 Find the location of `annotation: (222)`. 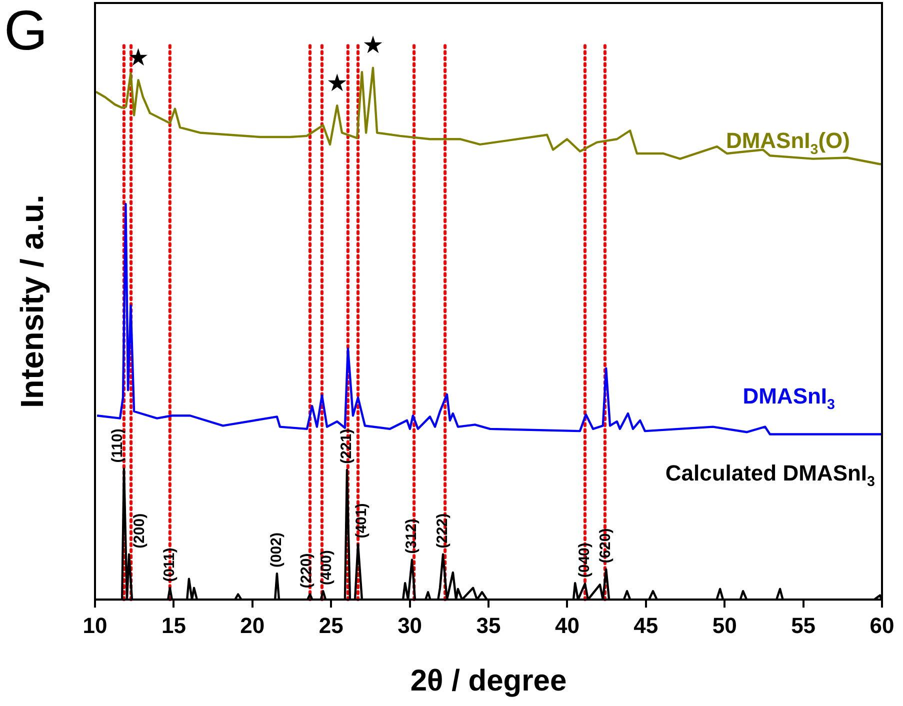

annotation: (222) is located at coordinates (443, 530).